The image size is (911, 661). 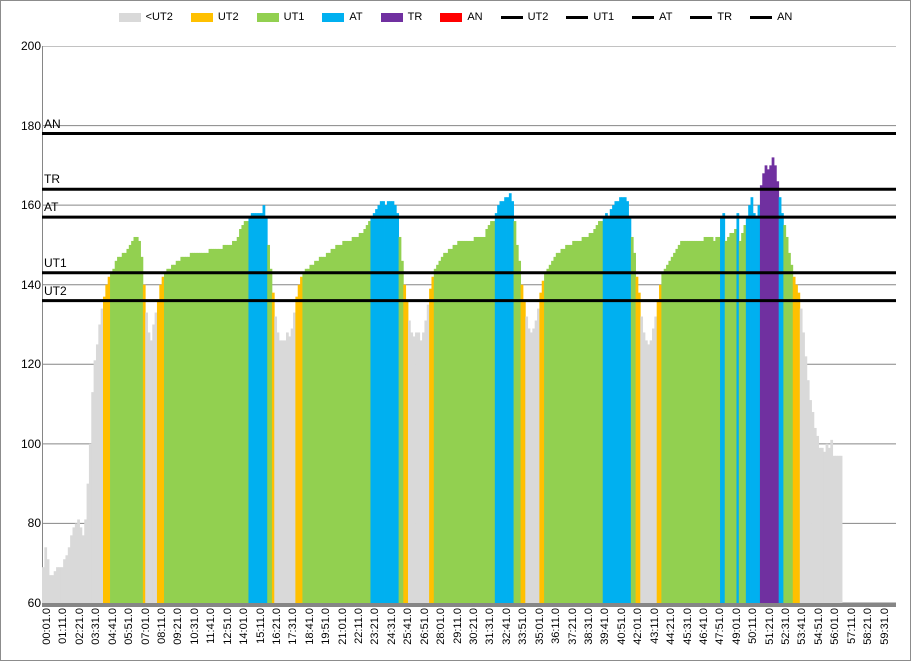 I want to click on y-tick-label: 140, so click(x=30, y=284).